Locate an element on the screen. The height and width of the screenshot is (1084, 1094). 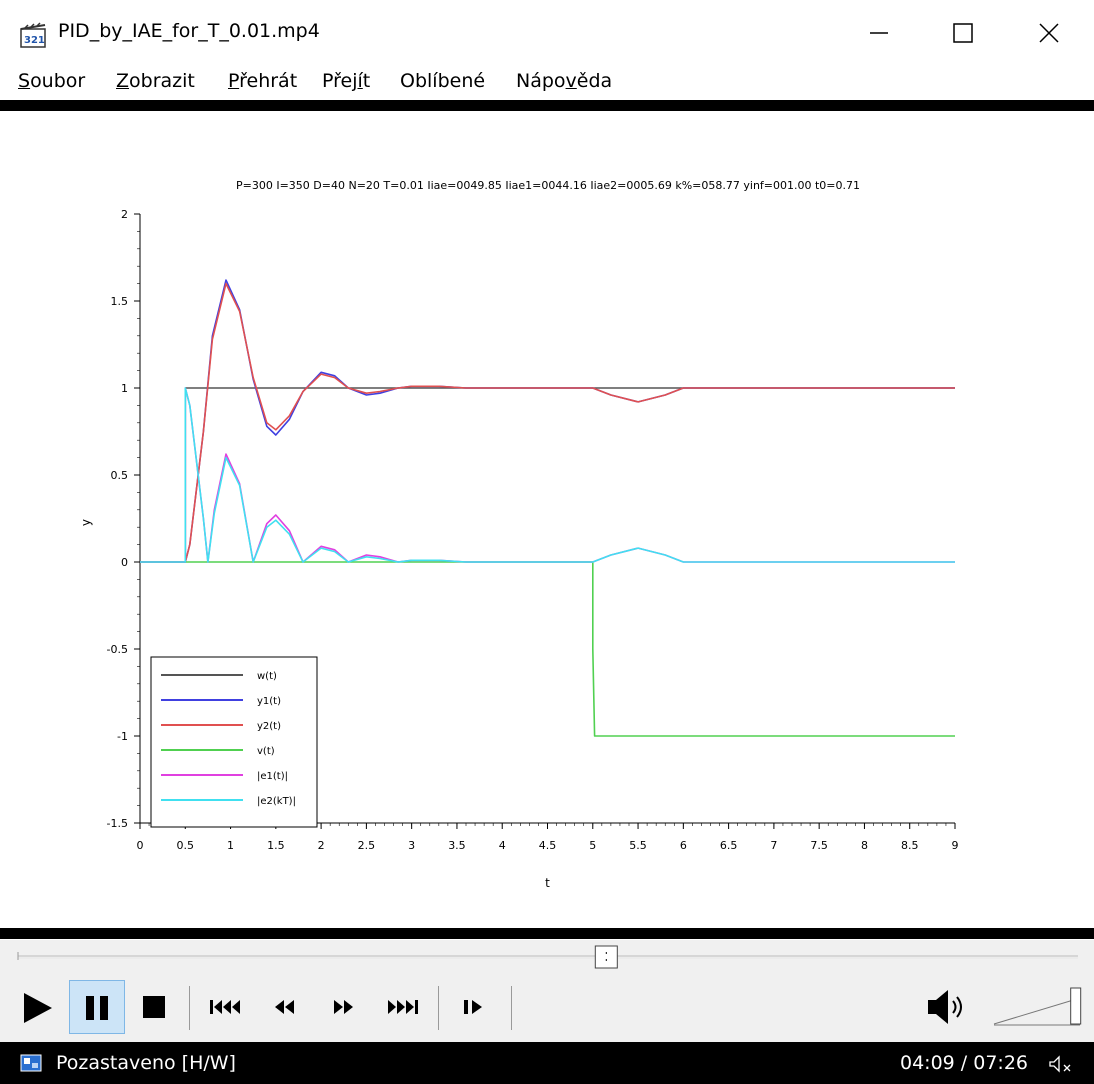
menu-napoveda: Nápověda is located at coordinates (564, 81).